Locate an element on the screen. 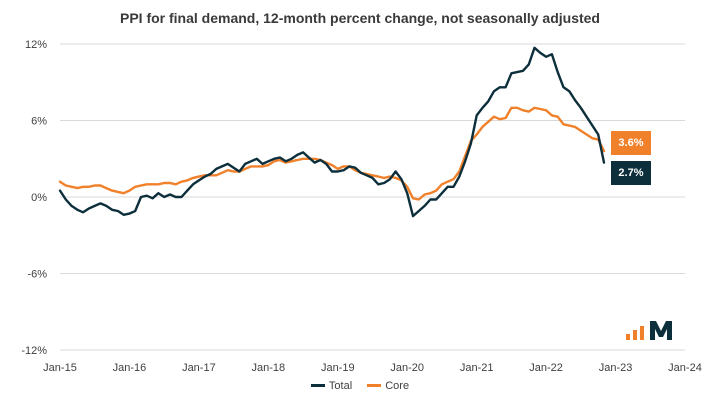  x-tick-label: Jan-18 is located at coordinates (269, 368).